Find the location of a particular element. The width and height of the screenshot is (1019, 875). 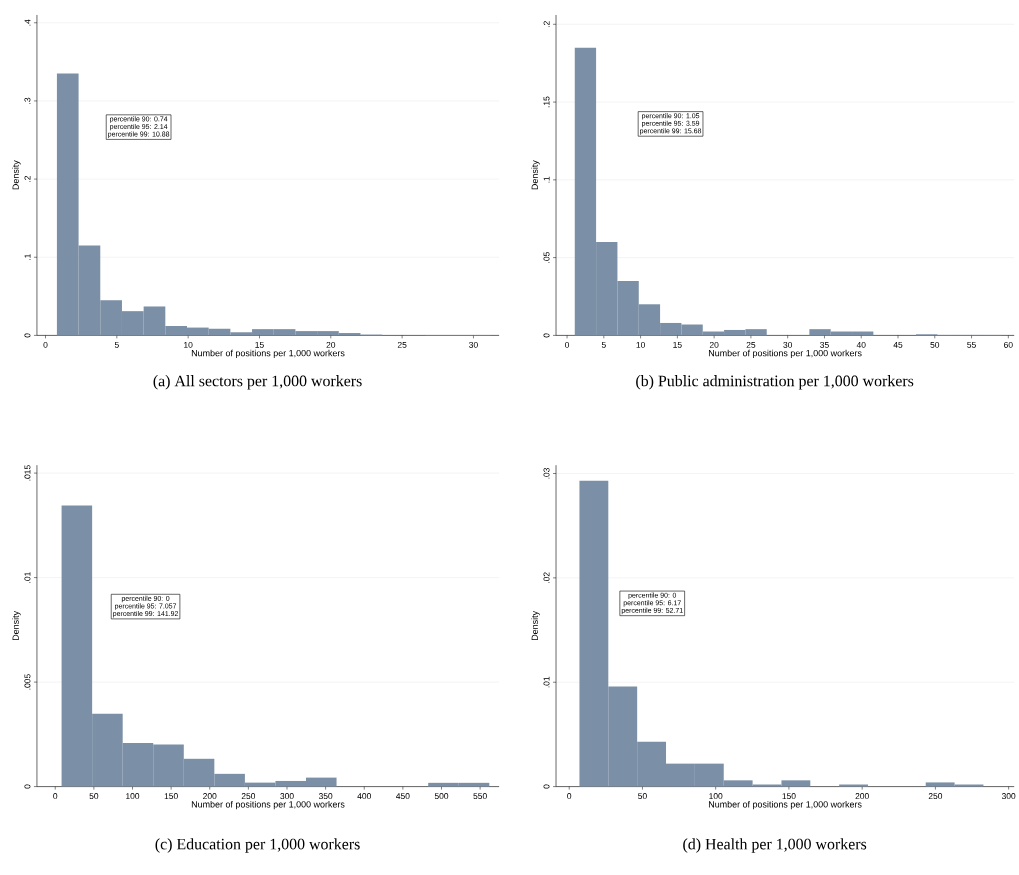

y-tick-label: .4 is located at coordinates (27, 22).